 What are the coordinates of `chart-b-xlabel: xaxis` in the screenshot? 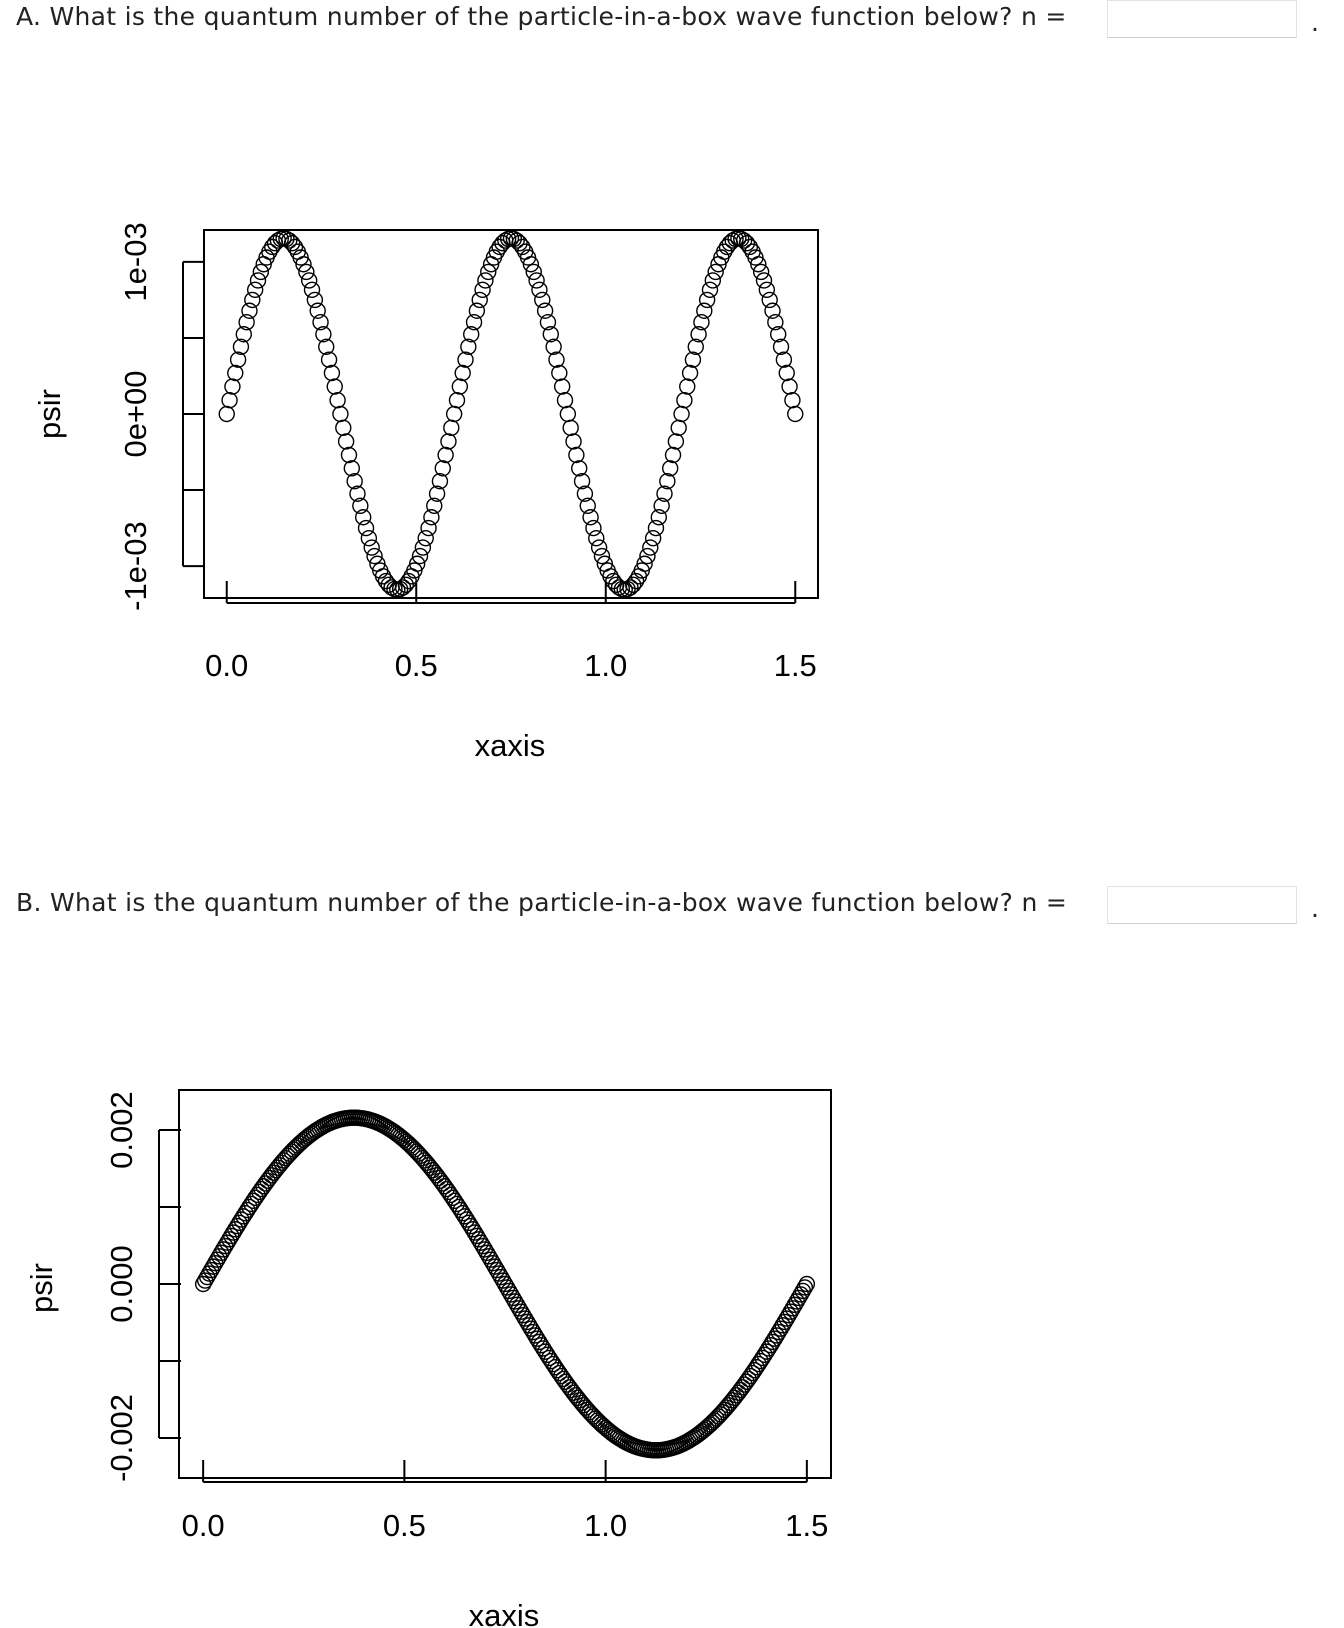 It's located at (504, 1613).